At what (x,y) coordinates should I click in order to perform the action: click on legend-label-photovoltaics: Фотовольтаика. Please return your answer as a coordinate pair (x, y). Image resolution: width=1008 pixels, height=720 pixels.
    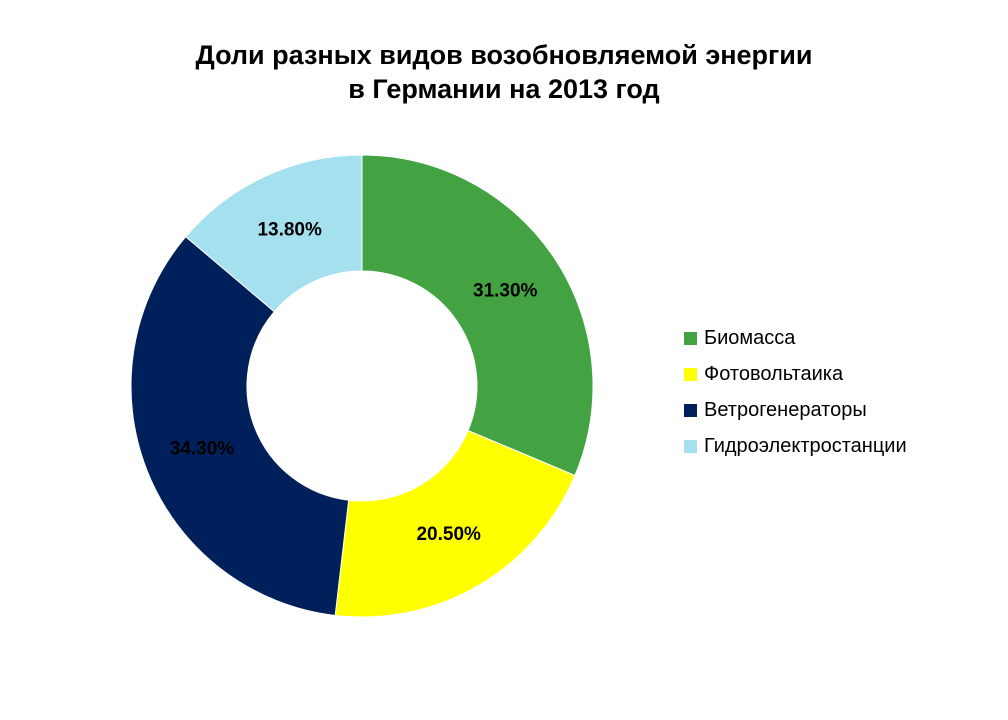
    Looking at the image, I should click on (774, 373).